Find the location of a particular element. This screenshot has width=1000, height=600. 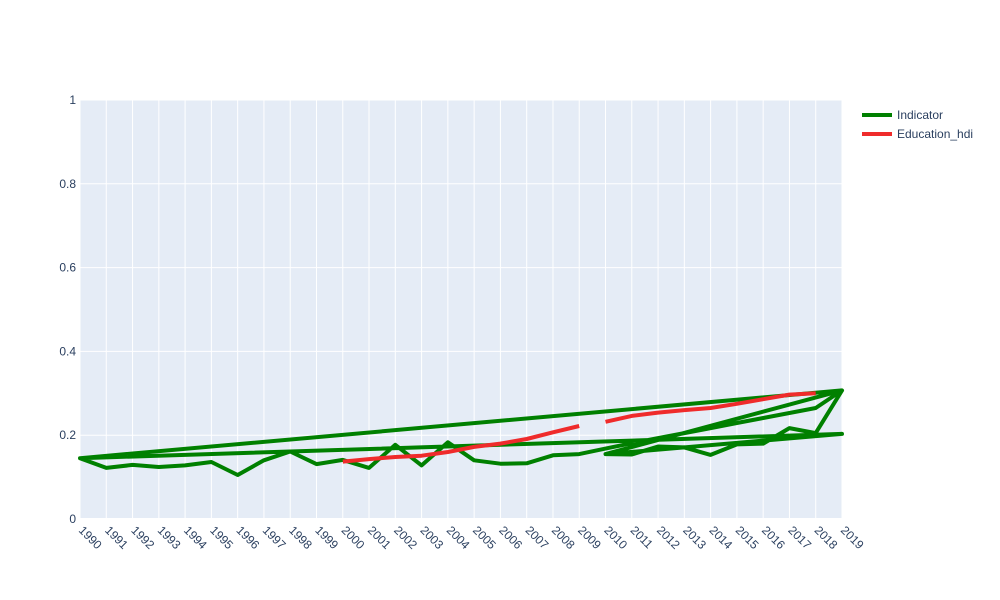

series-line-indicator is located at coordinates (461, 432).